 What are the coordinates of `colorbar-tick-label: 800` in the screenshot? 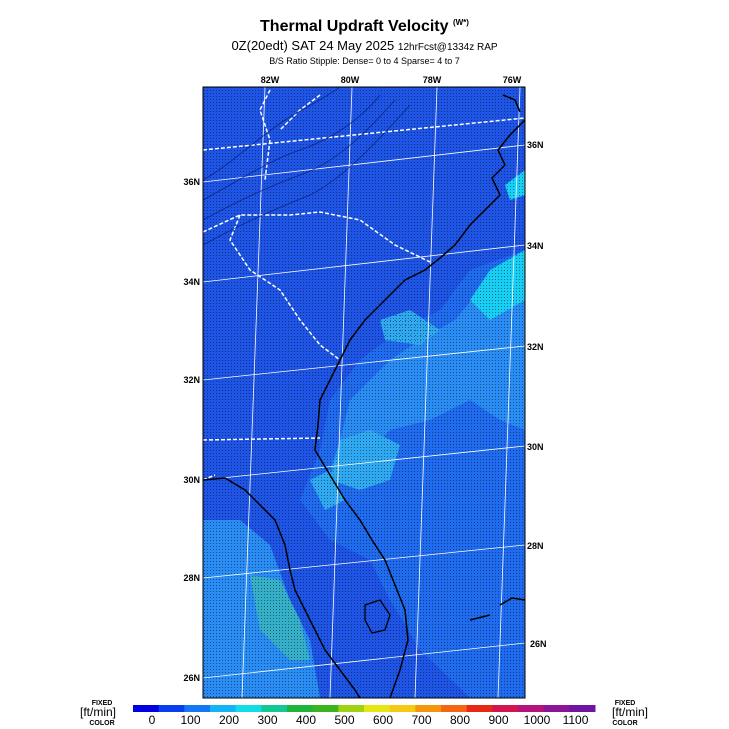 It's located at (460, 720).